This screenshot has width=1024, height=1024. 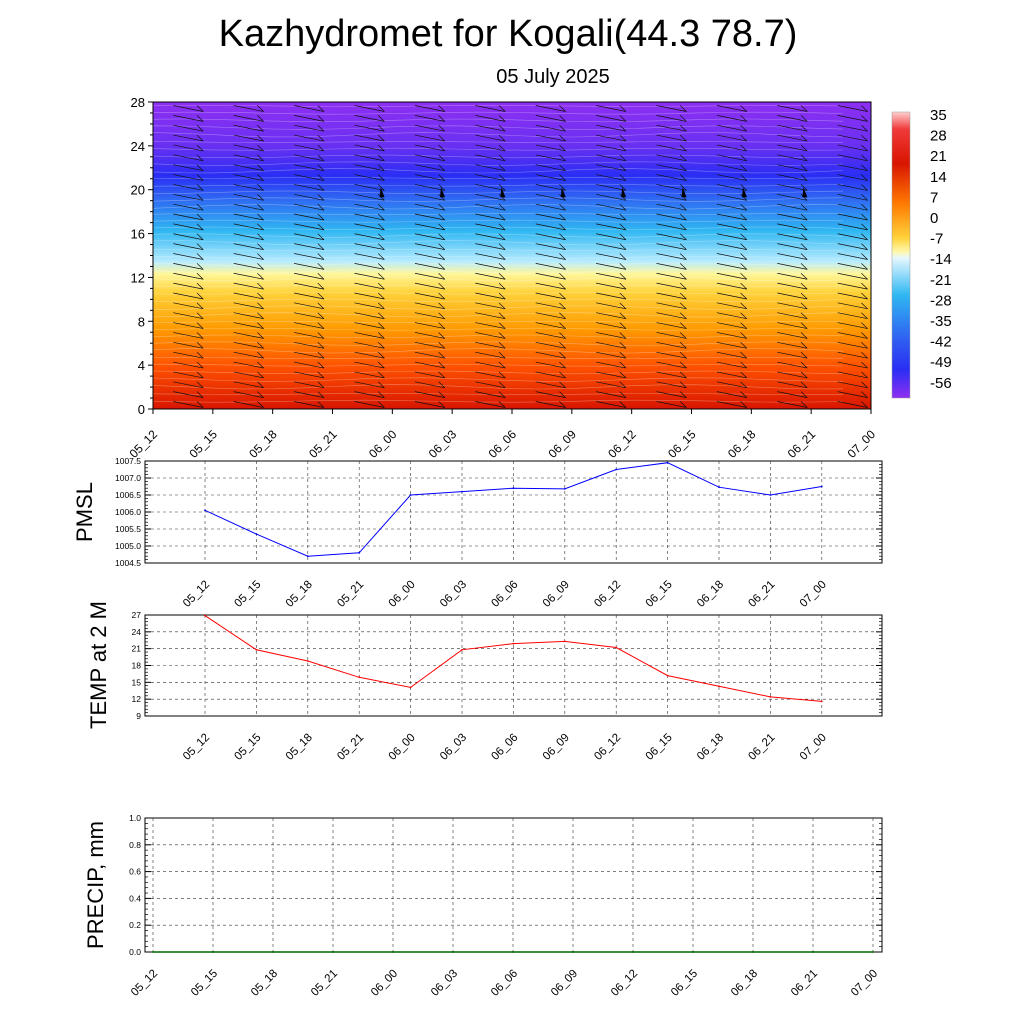 I want to click on y-tick-label: 24, so click(x=137, y=632).